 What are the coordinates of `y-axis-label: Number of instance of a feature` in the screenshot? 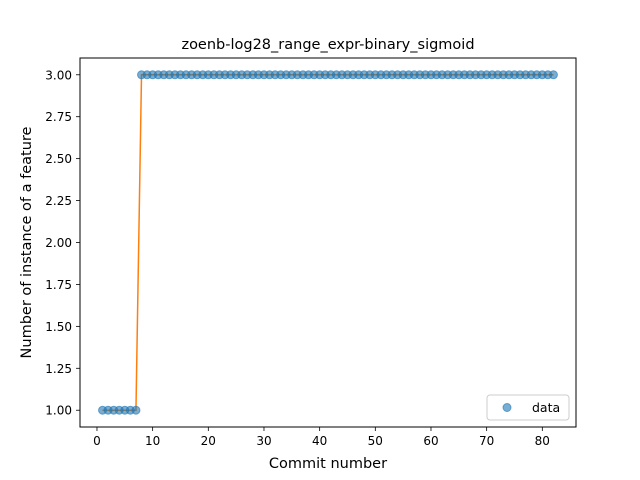 It's located at (27, 242).